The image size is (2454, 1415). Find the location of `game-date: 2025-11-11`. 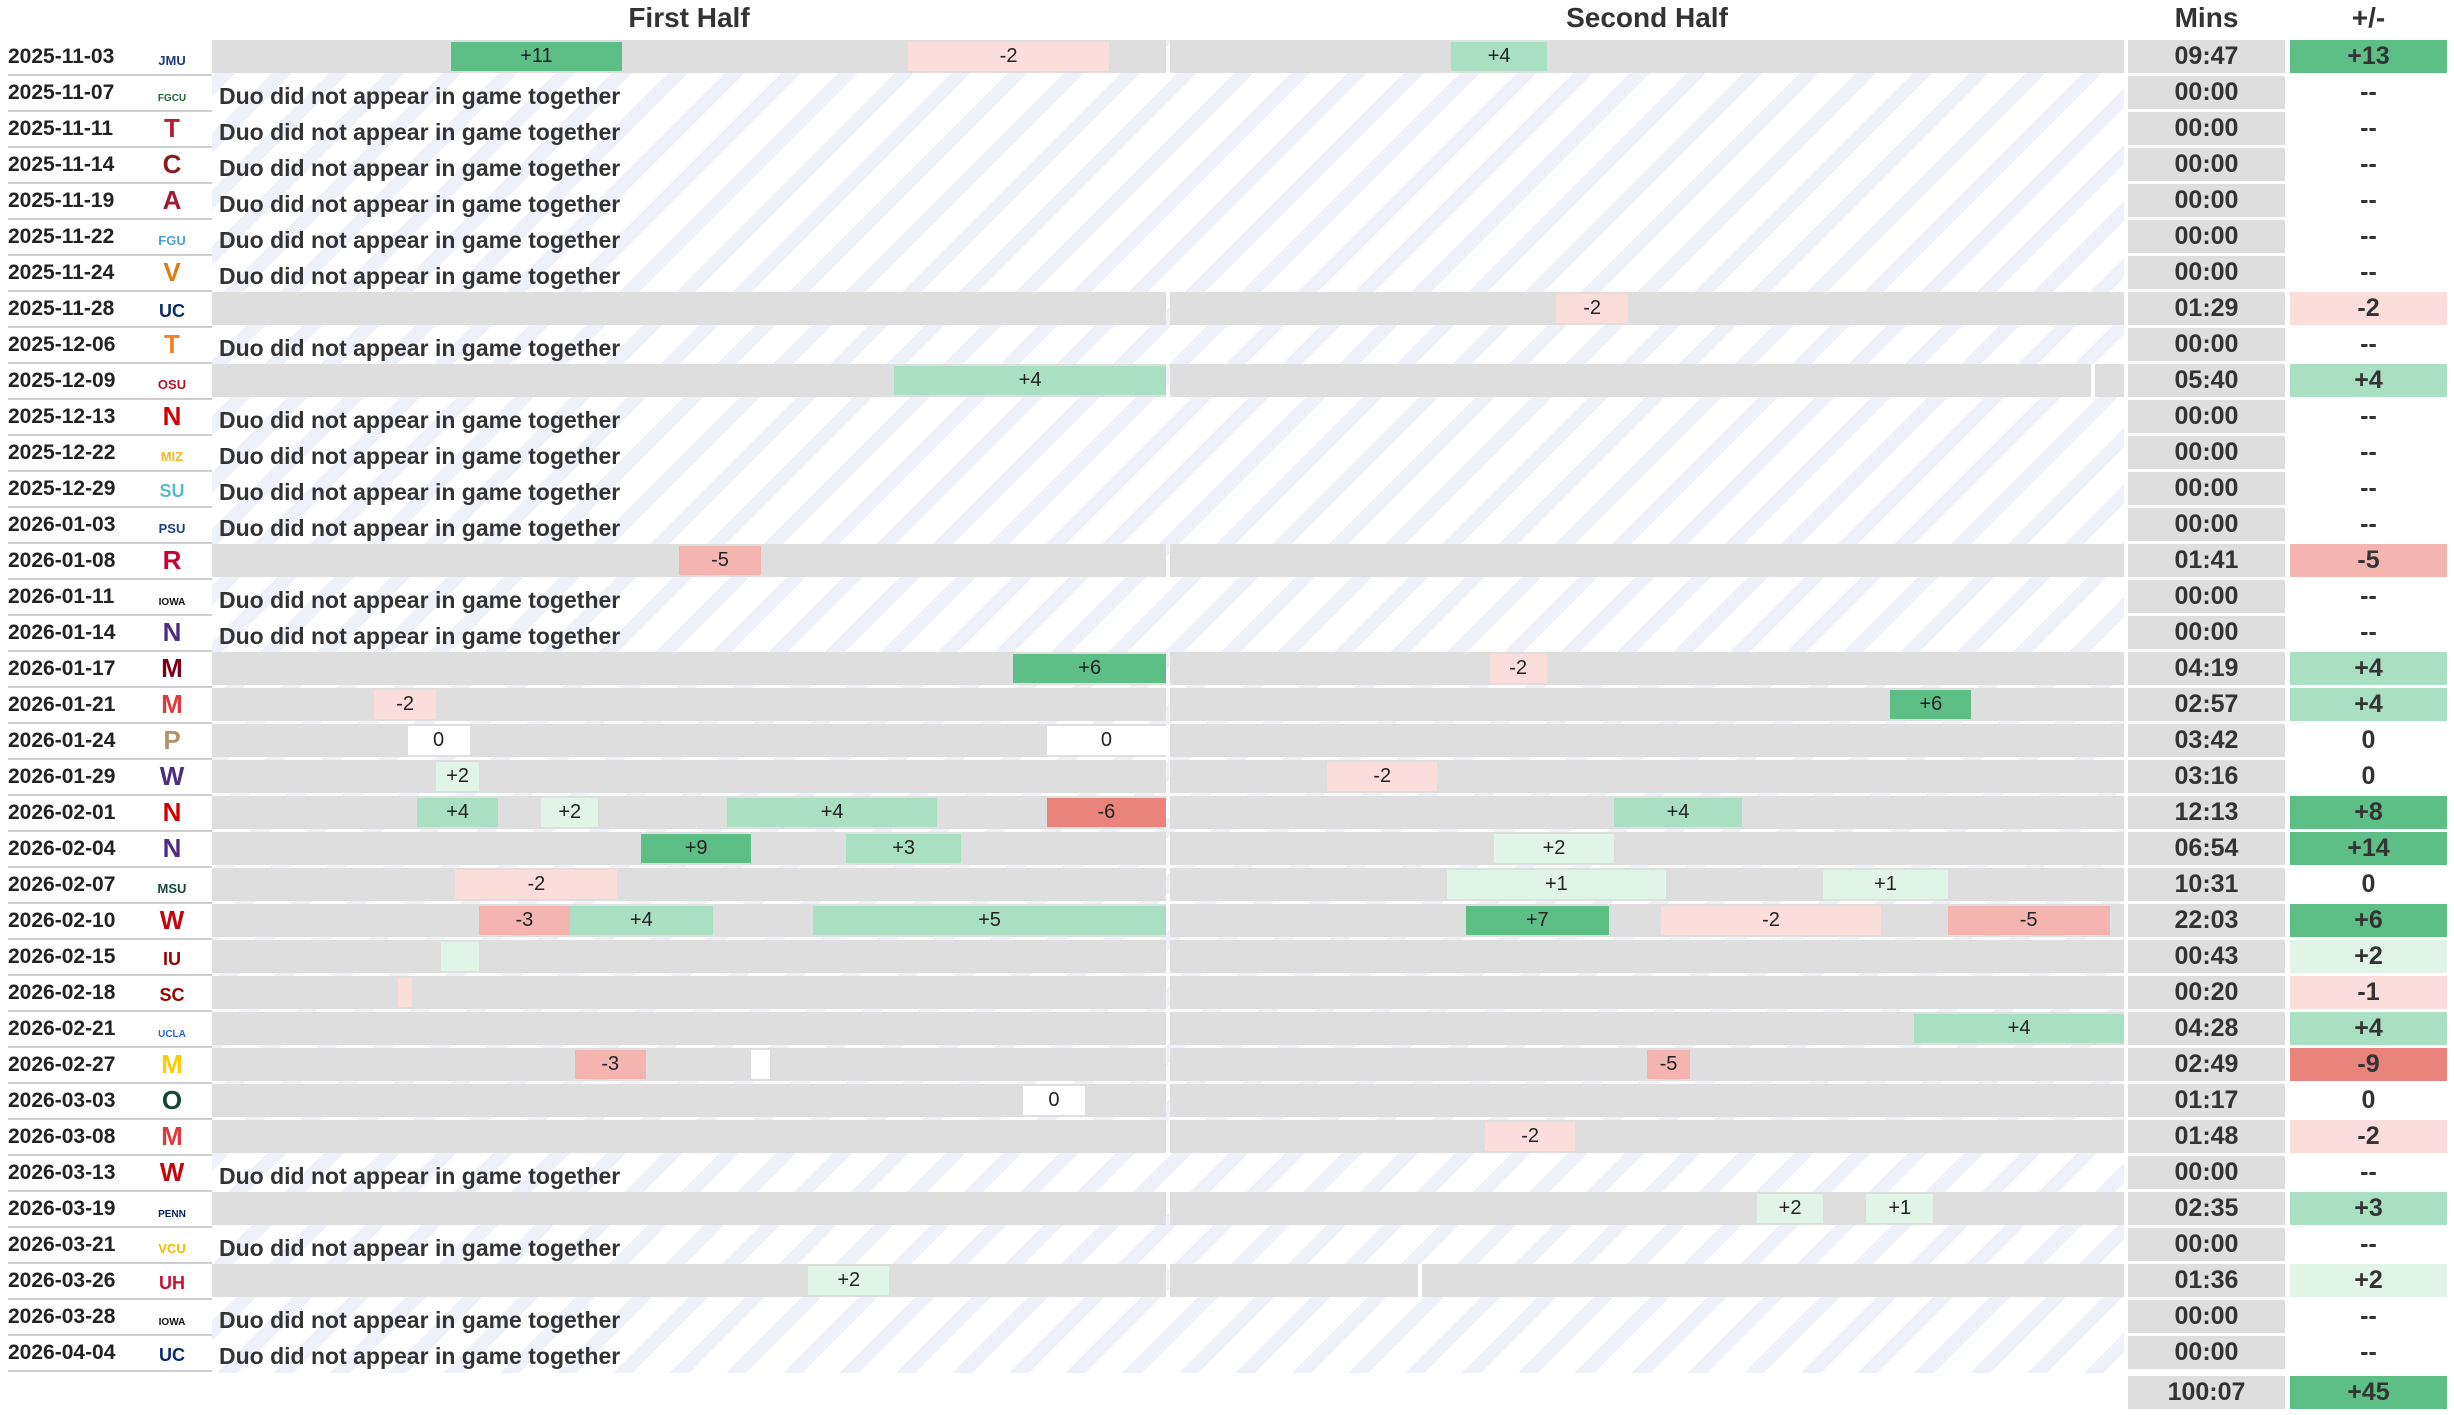

game-date: 2025-11-11 is located at coordinates (61, 128).